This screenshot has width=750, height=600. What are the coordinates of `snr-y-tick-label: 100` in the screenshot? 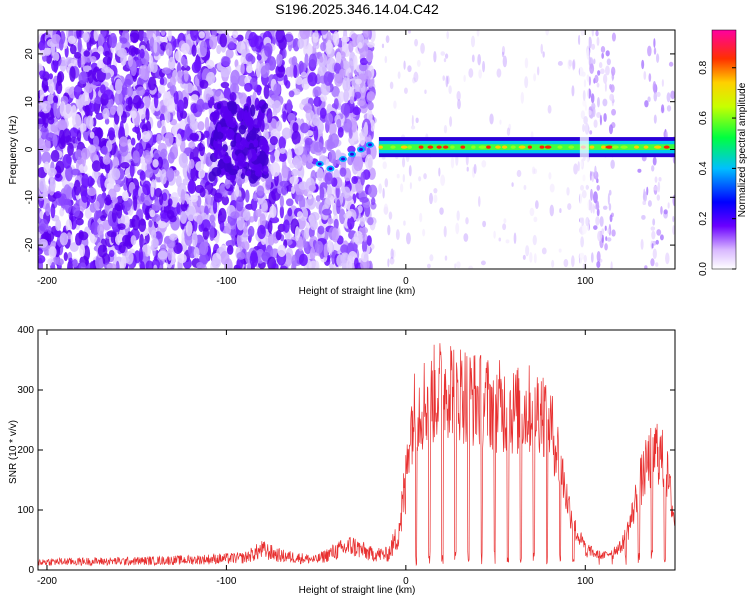 It's located at (25, 510).